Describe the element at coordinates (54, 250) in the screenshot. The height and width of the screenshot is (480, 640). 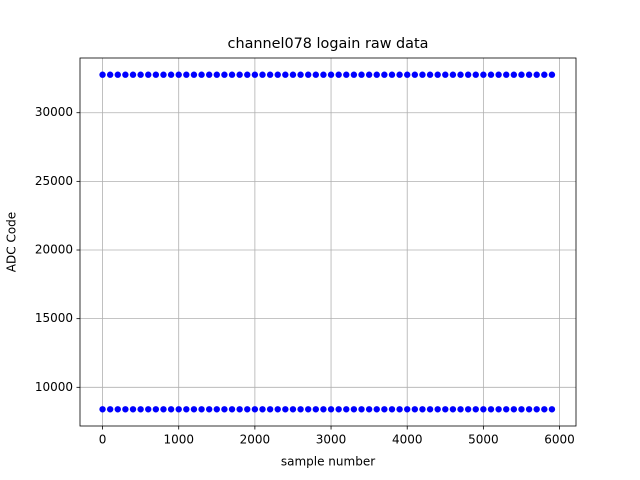
I see `y-tick-label: 20000` at that location.